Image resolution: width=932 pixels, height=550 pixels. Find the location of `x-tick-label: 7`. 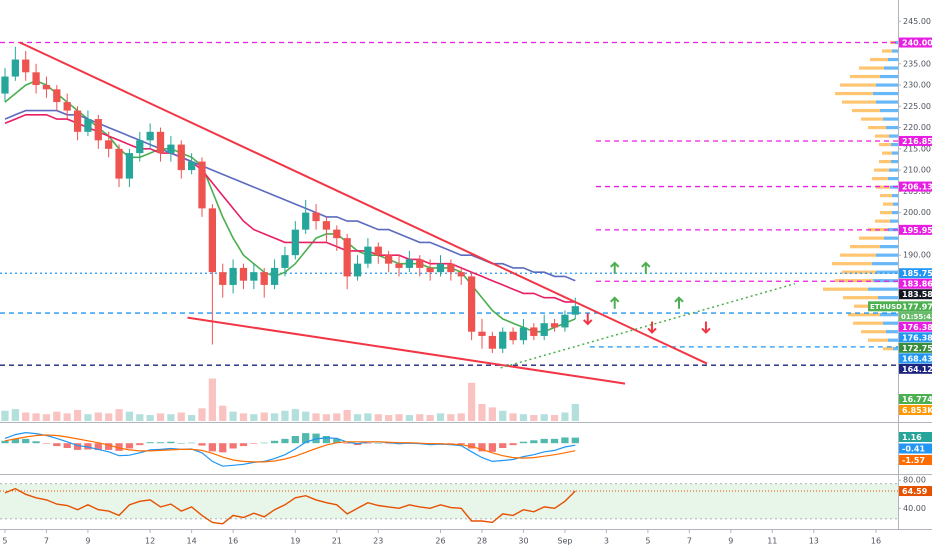

x-tick-label: 7 is located at coordinates (46, 541).